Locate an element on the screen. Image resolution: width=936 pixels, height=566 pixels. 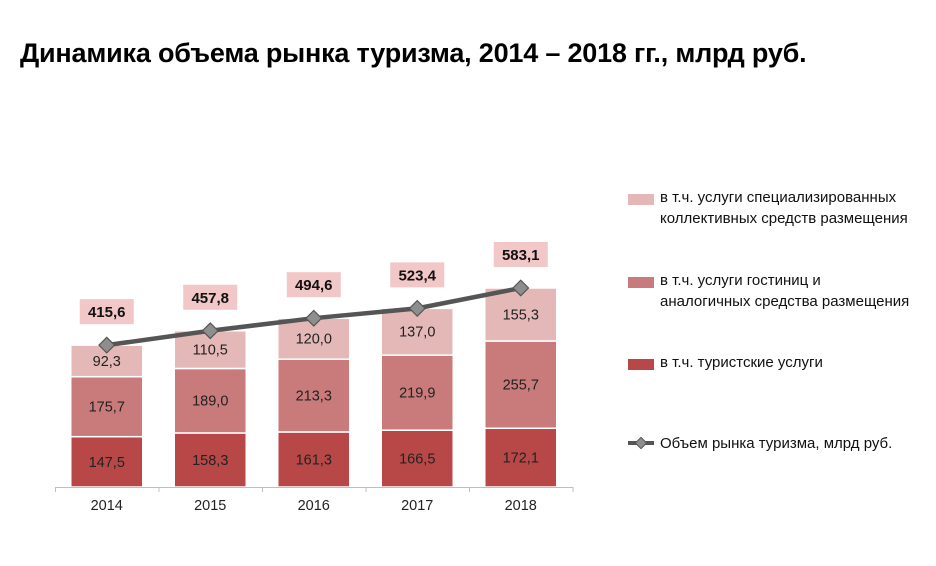
segment-value-label: 161,3 is located at coordinates (314, 460).